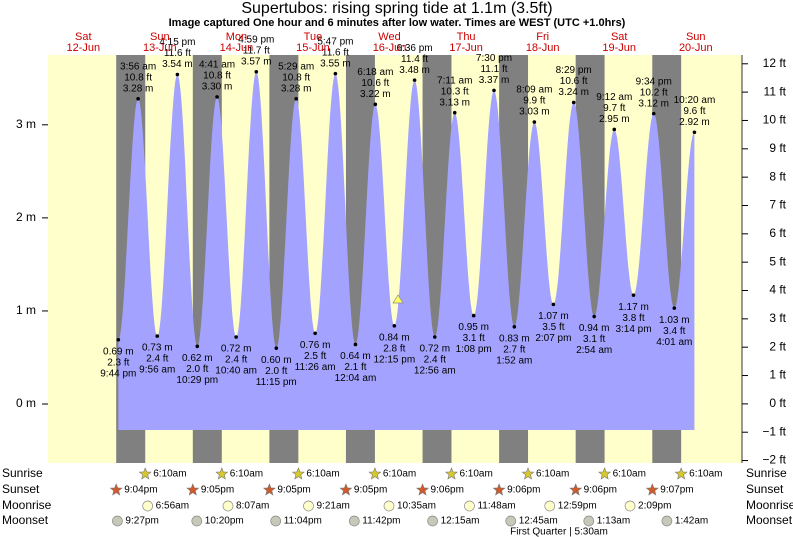 Image resolution: width=793 pixels, height=537 pixels. What do you see at coordinates (695, 100) in the screenshot?
I see `extreme-label: 10:20 am` at bounding box center [695, 100].